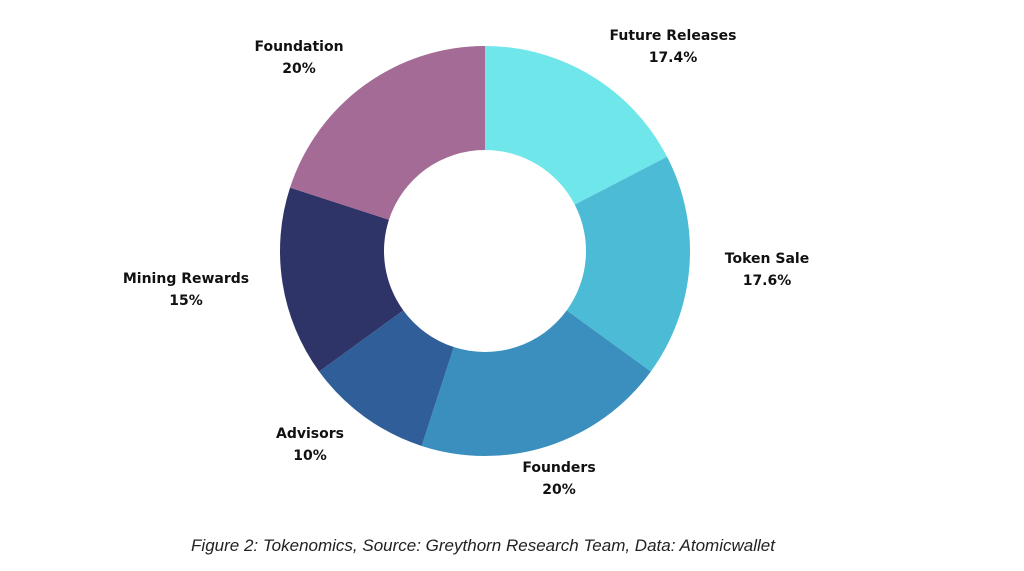  What do you see at coordinates (576, 125) in the screenshot?
I see `slice-future-releases` at bounding box center [576, 125].